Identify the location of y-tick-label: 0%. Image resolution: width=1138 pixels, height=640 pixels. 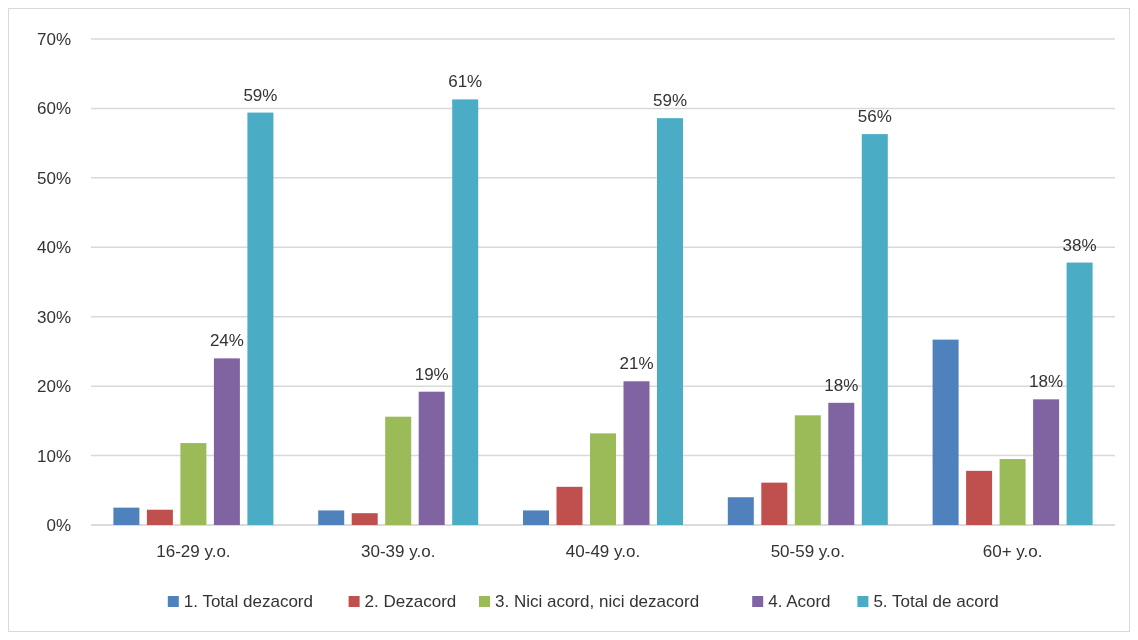
(58, 525).